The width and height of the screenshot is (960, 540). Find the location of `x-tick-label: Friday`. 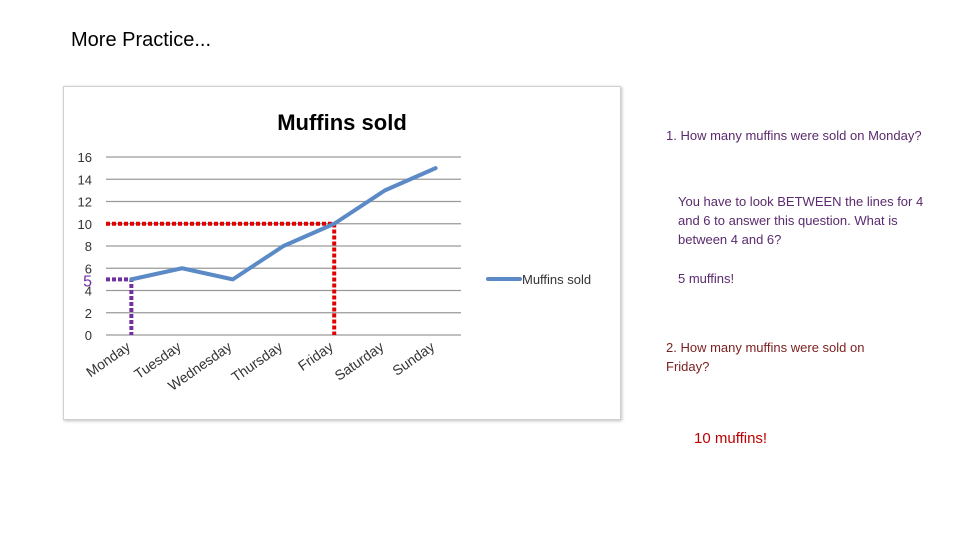

x-tick-label: Friday is located at coordinates (315, 355).